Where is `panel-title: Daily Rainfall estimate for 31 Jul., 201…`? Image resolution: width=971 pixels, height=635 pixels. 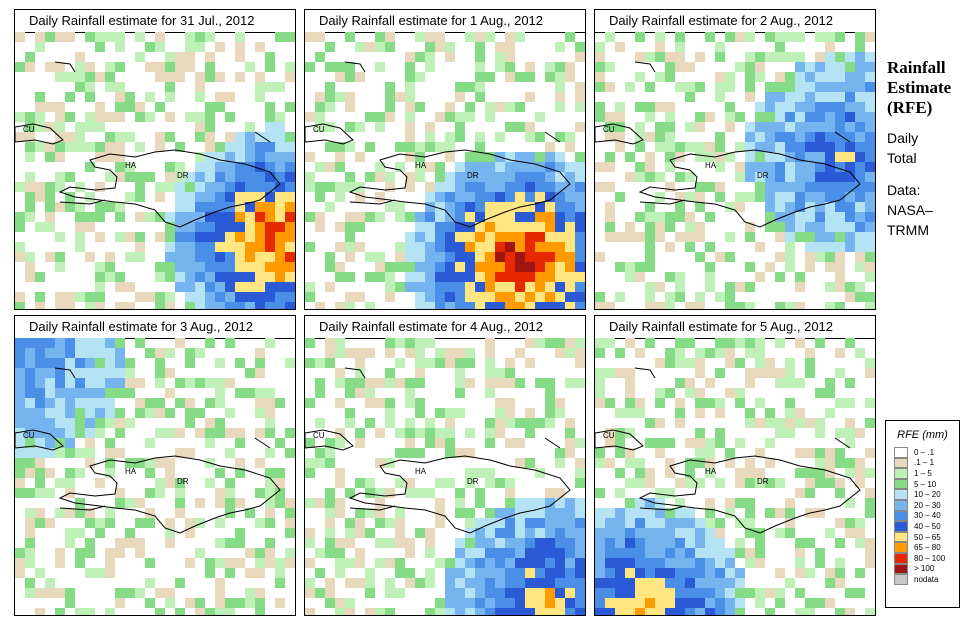 panel-title: Daily Rainfall estimate for 31 Jul., 201… is located at coordinates (155, 21).